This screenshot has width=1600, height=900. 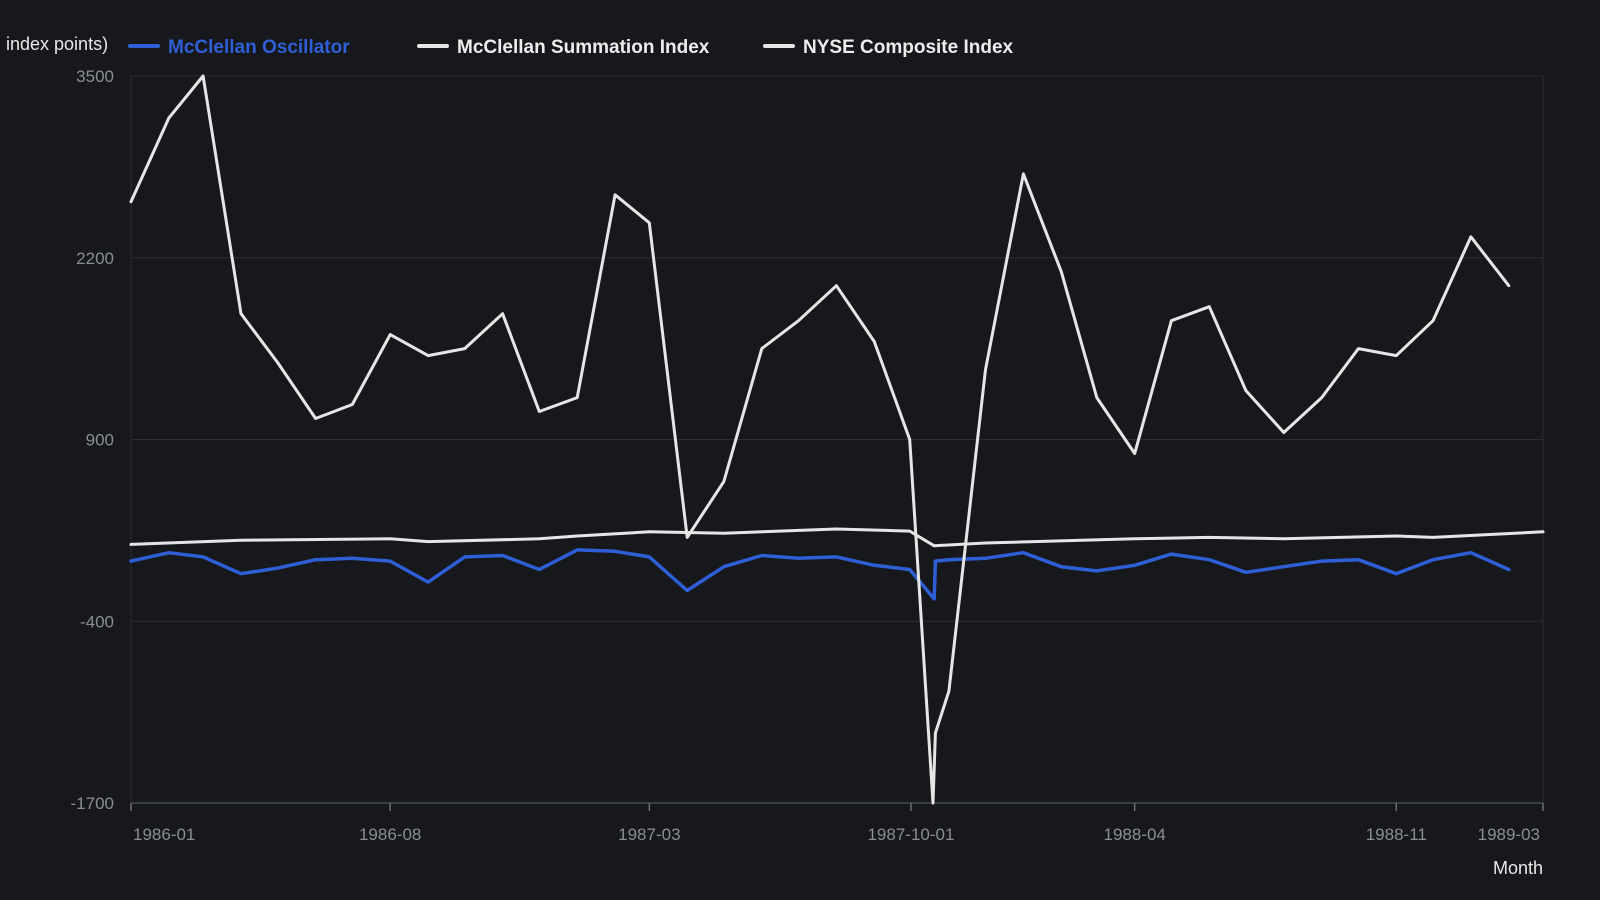 I want to click on legend-label: McClellan Summation Index, so click(x=583, y=47).